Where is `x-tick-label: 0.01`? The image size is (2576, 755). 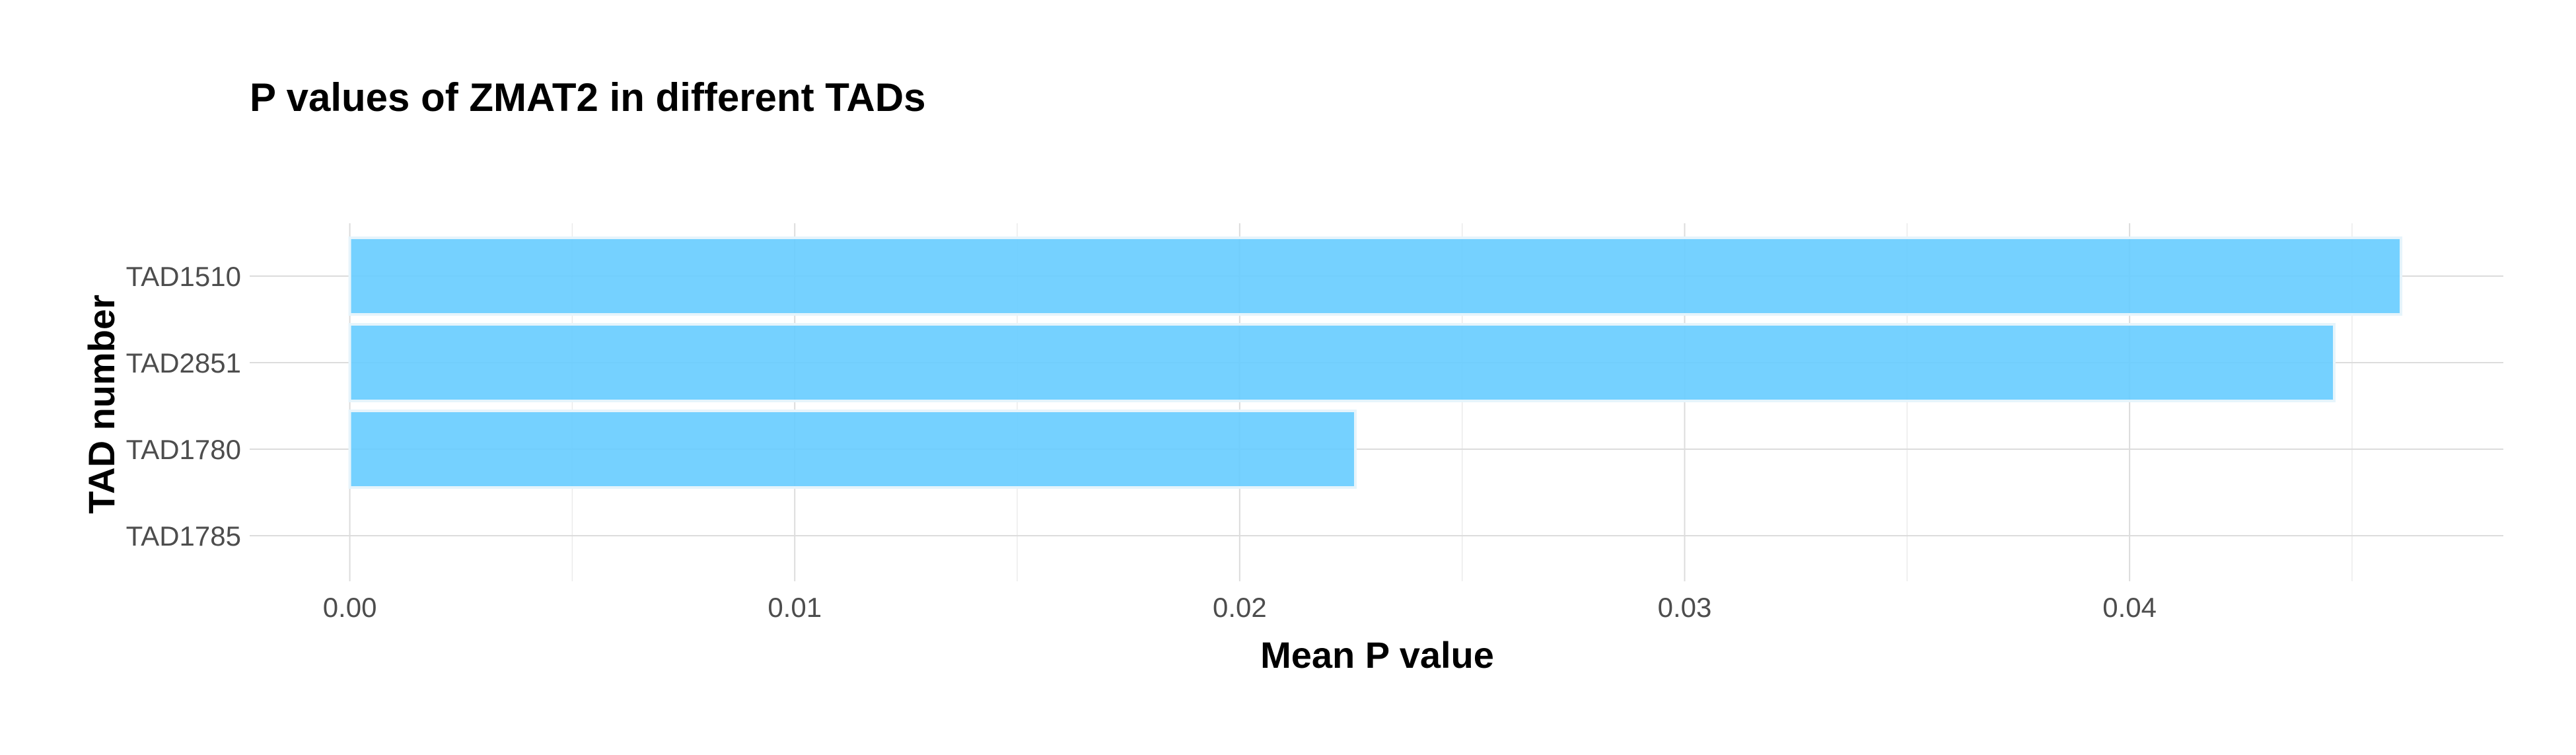 x-tick-label: 0.01 is located at coordinates (795, 607).